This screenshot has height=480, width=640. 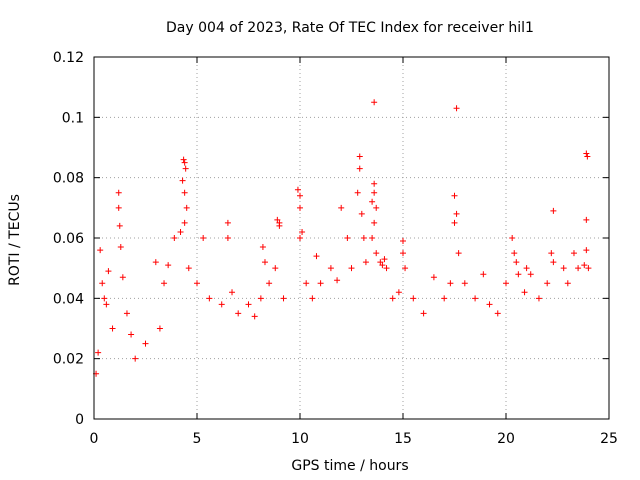 I want to click on x-tick-label: 0, so click(x=94, y=439).